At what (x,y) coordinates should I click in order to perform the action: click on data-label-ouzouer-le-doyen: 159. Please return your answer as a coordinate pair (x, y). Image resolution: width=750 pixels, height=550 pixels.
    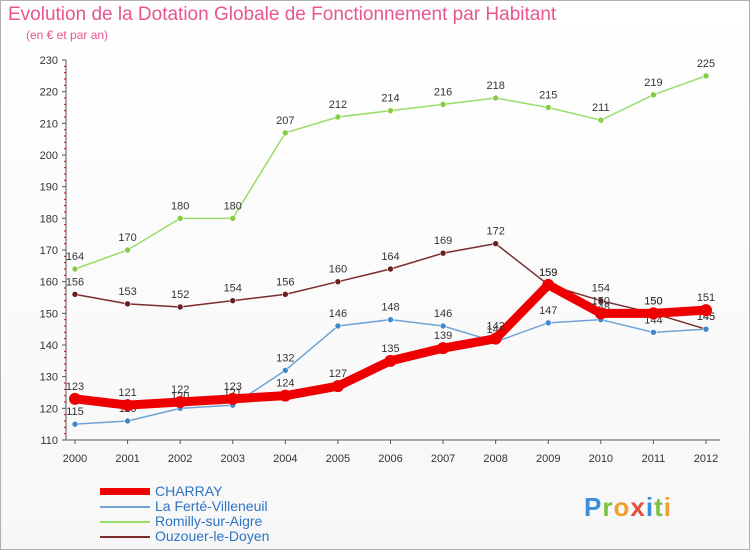
    Looking at the image, I should click on (548, 273).